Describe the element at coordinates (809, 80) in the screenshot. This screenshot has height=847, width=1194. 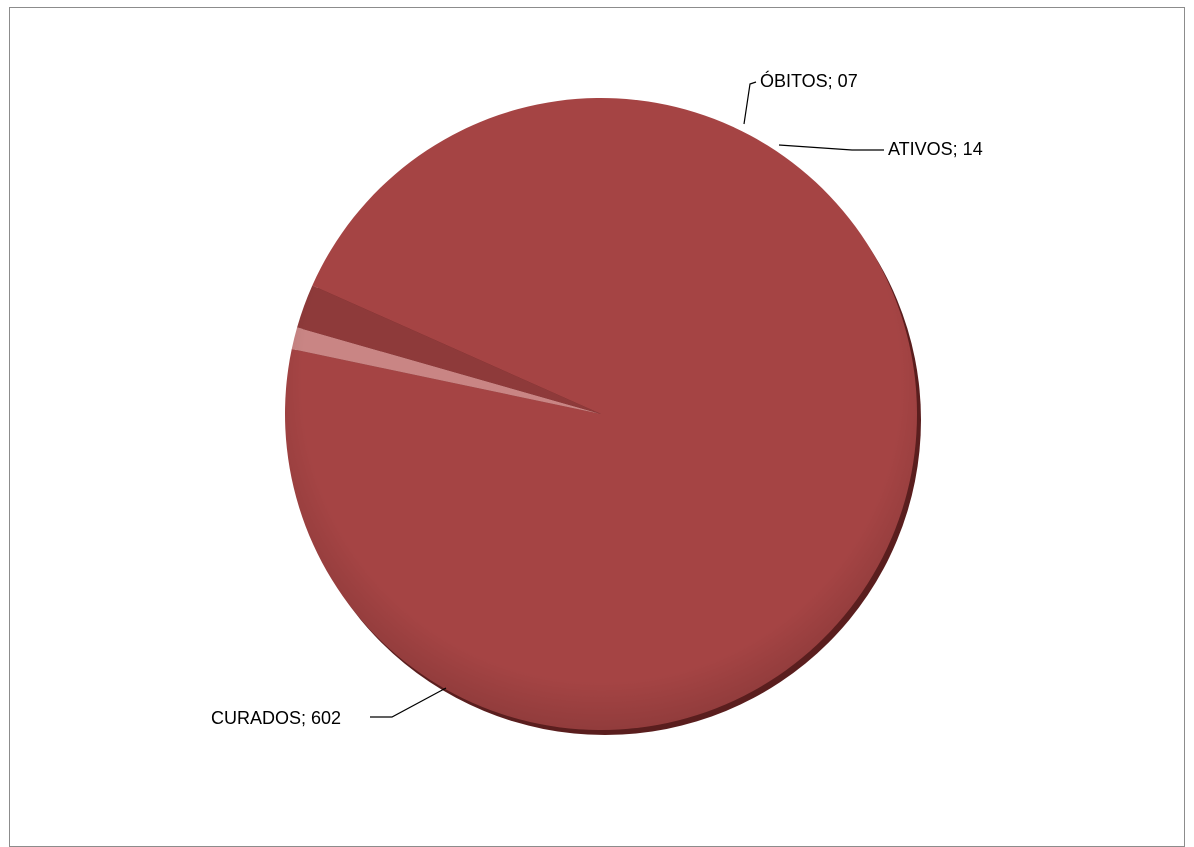
I see `data-label: ÓBITOS; 07` at that location.